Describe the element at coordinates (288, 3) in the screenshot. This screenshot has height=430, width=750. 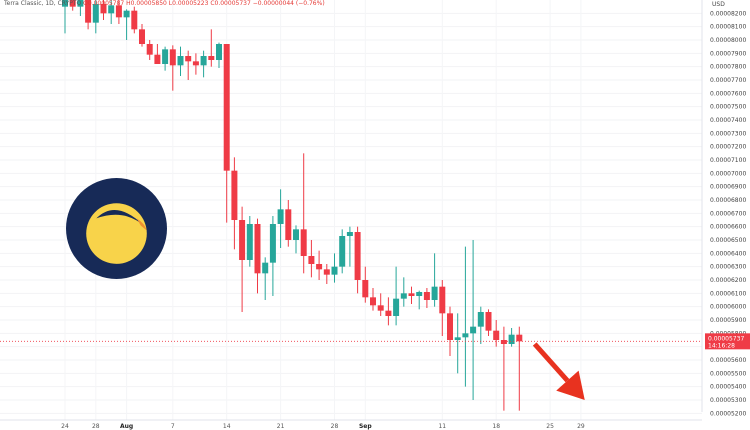
I see `legend-change: −0.00000044 (−0.76%)` at that location.